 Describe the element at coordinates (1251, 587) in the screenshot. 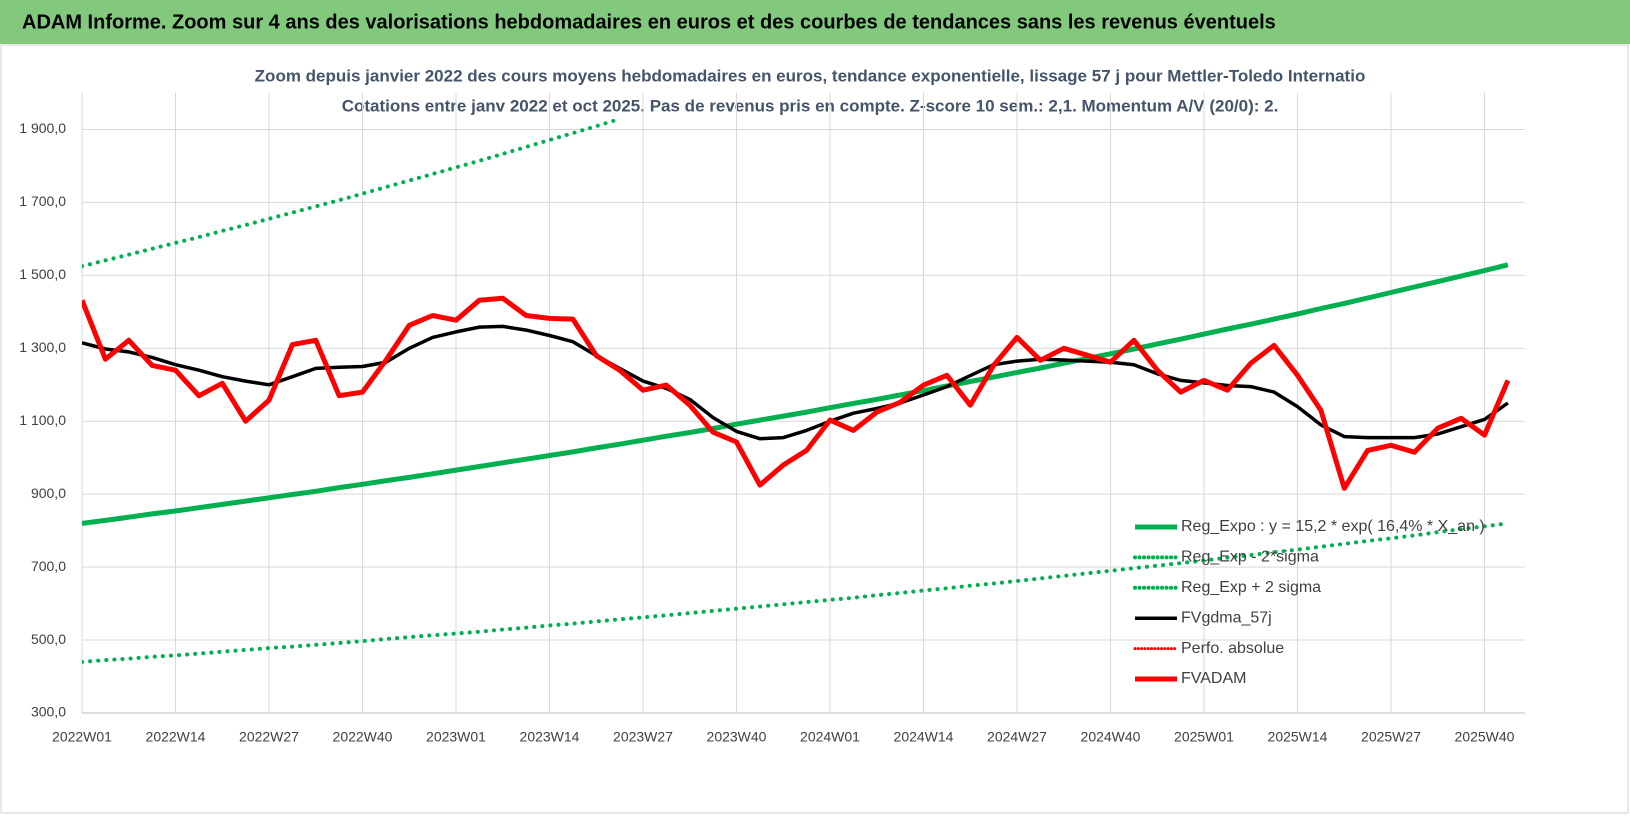

I see `legend-label: Reg_Exp + 2 sigma` at that location.